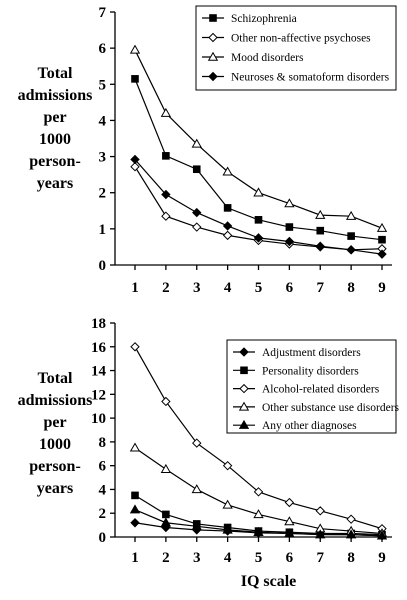 The image size is (407, 600). Describe the element at coordinates (99, 348) in the screenshot. I see `y-tick-label: 16` at that location.